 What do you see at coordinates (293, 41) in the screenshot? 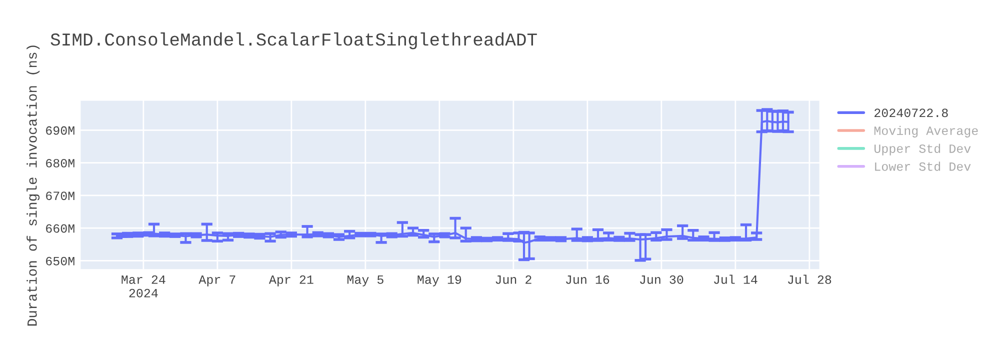
I see `chart-title: SIMD.ConsoleMandel.ScalarFloatSinglethreadADT` at bounding box center [293, 41].